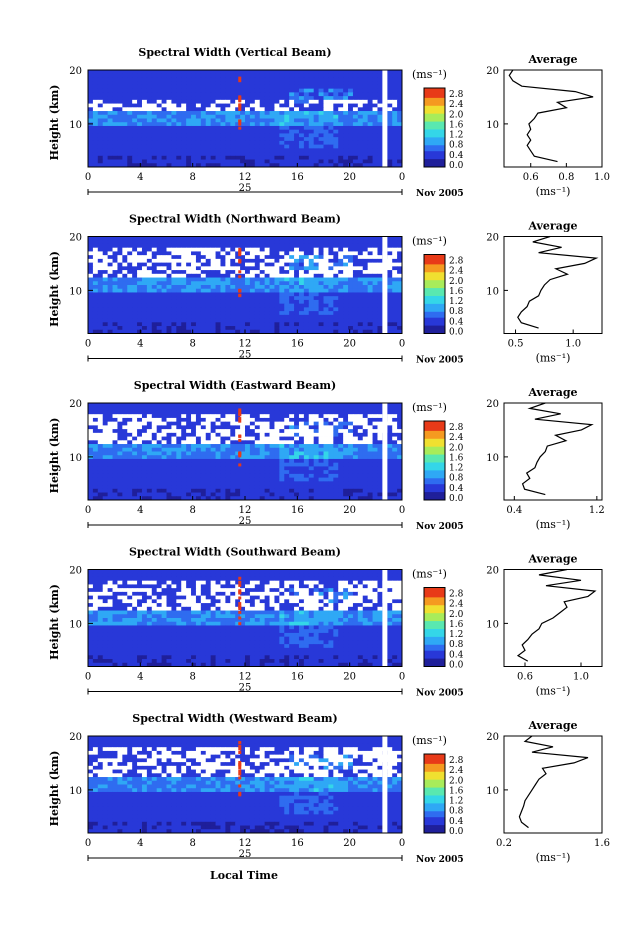  Describe the element at coordinates (456, 292) in the screenshot. I see `colorbar-tick-label: 1.6` at that location.